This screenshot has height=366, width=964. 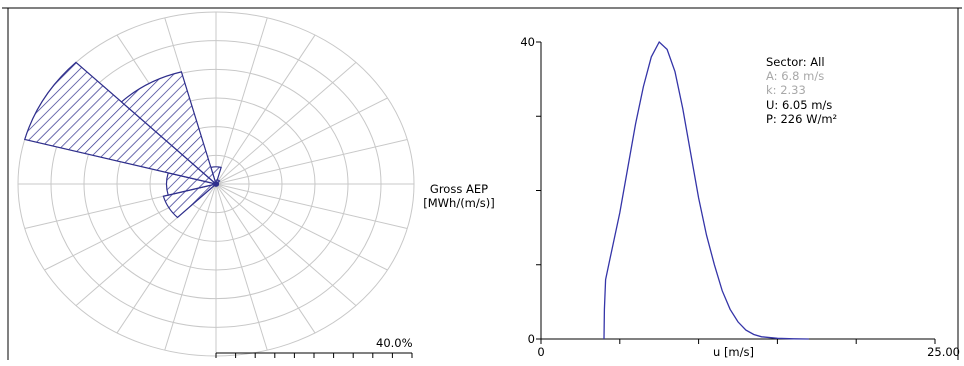 What do you see at coordinates (459, 203) in the screenshot?
I see `y-axis-label-line-2: [MWh/(m/s)]` at bounding box center [459, 203].